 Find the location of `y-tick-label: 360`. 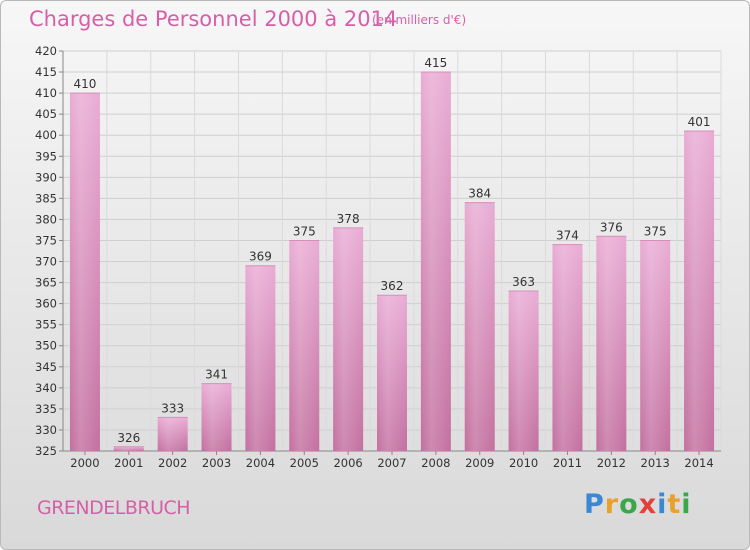

y-tick-label: 360 is located at coordinates (46, 304).